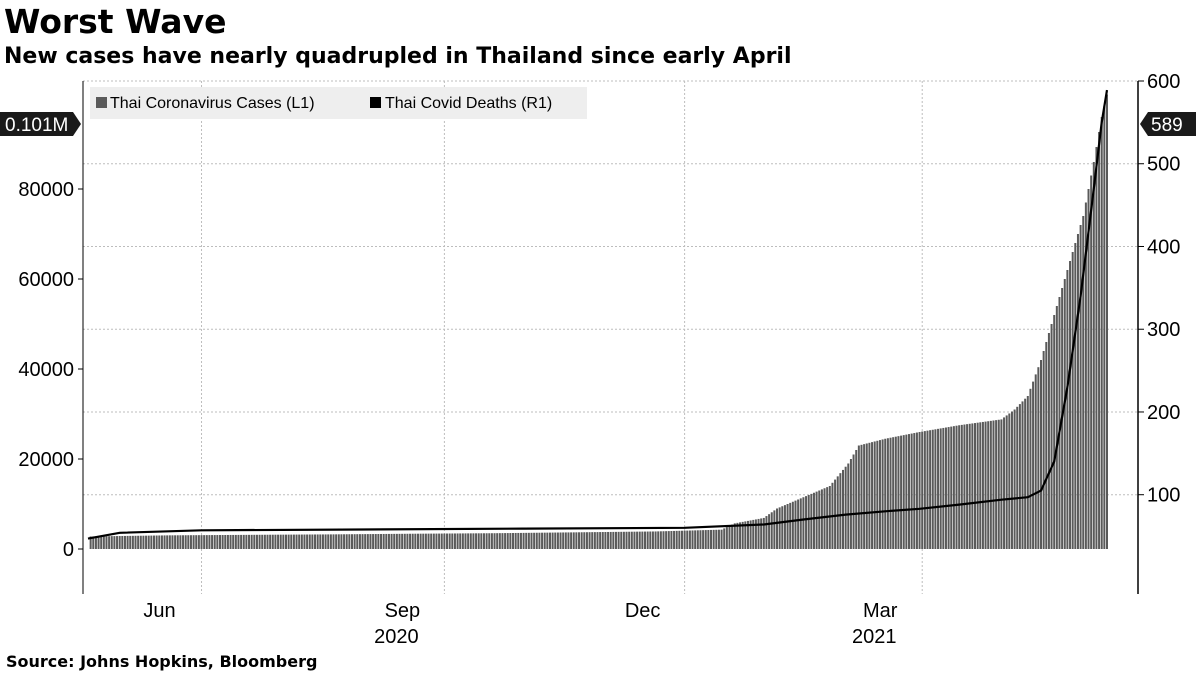  What do you see at coordinates (162, 661) in the screenshot?
I see `source-note: Source: Johns Hopkins, Bloomberg` at bounding box center [162, 661].